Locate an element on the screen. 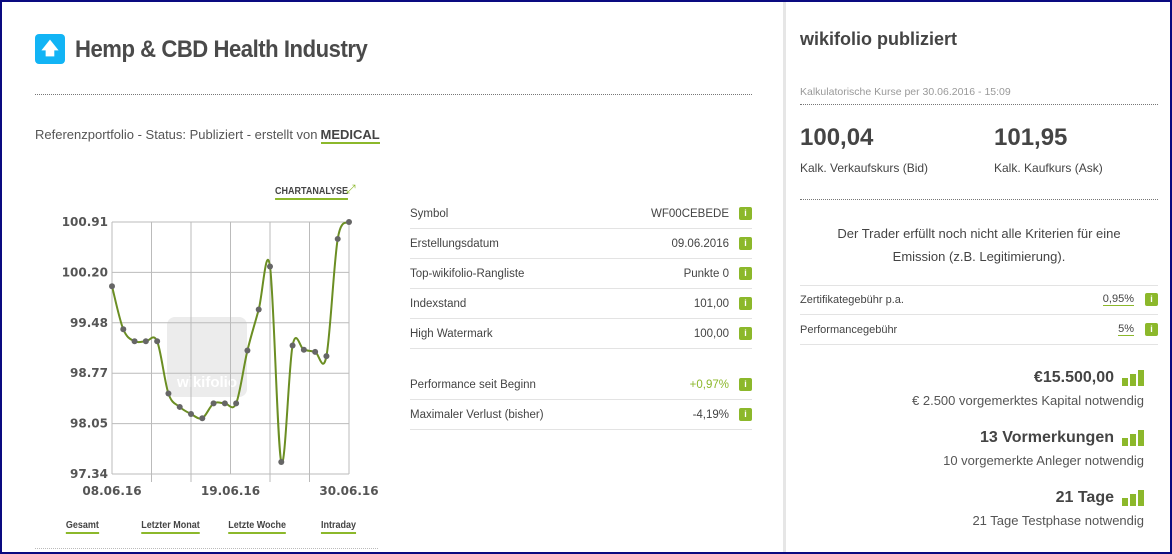  ask-label: Kalk. Kaufkurs (Ask) is located at coordinates (1048, 168).